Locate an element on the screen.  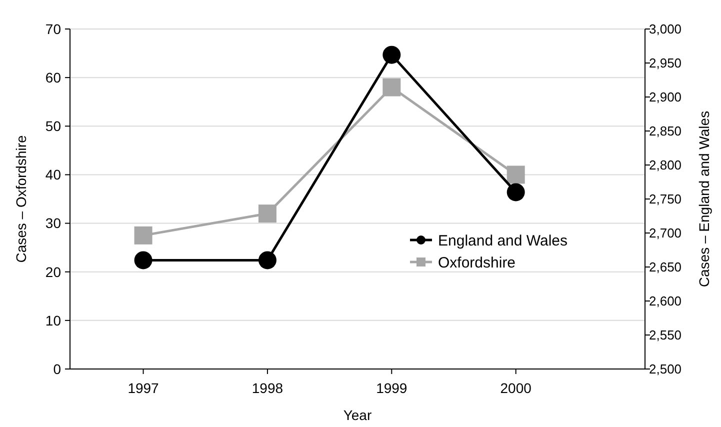
y2-tick-label: 2,900 is located at coordinates (665, 97).